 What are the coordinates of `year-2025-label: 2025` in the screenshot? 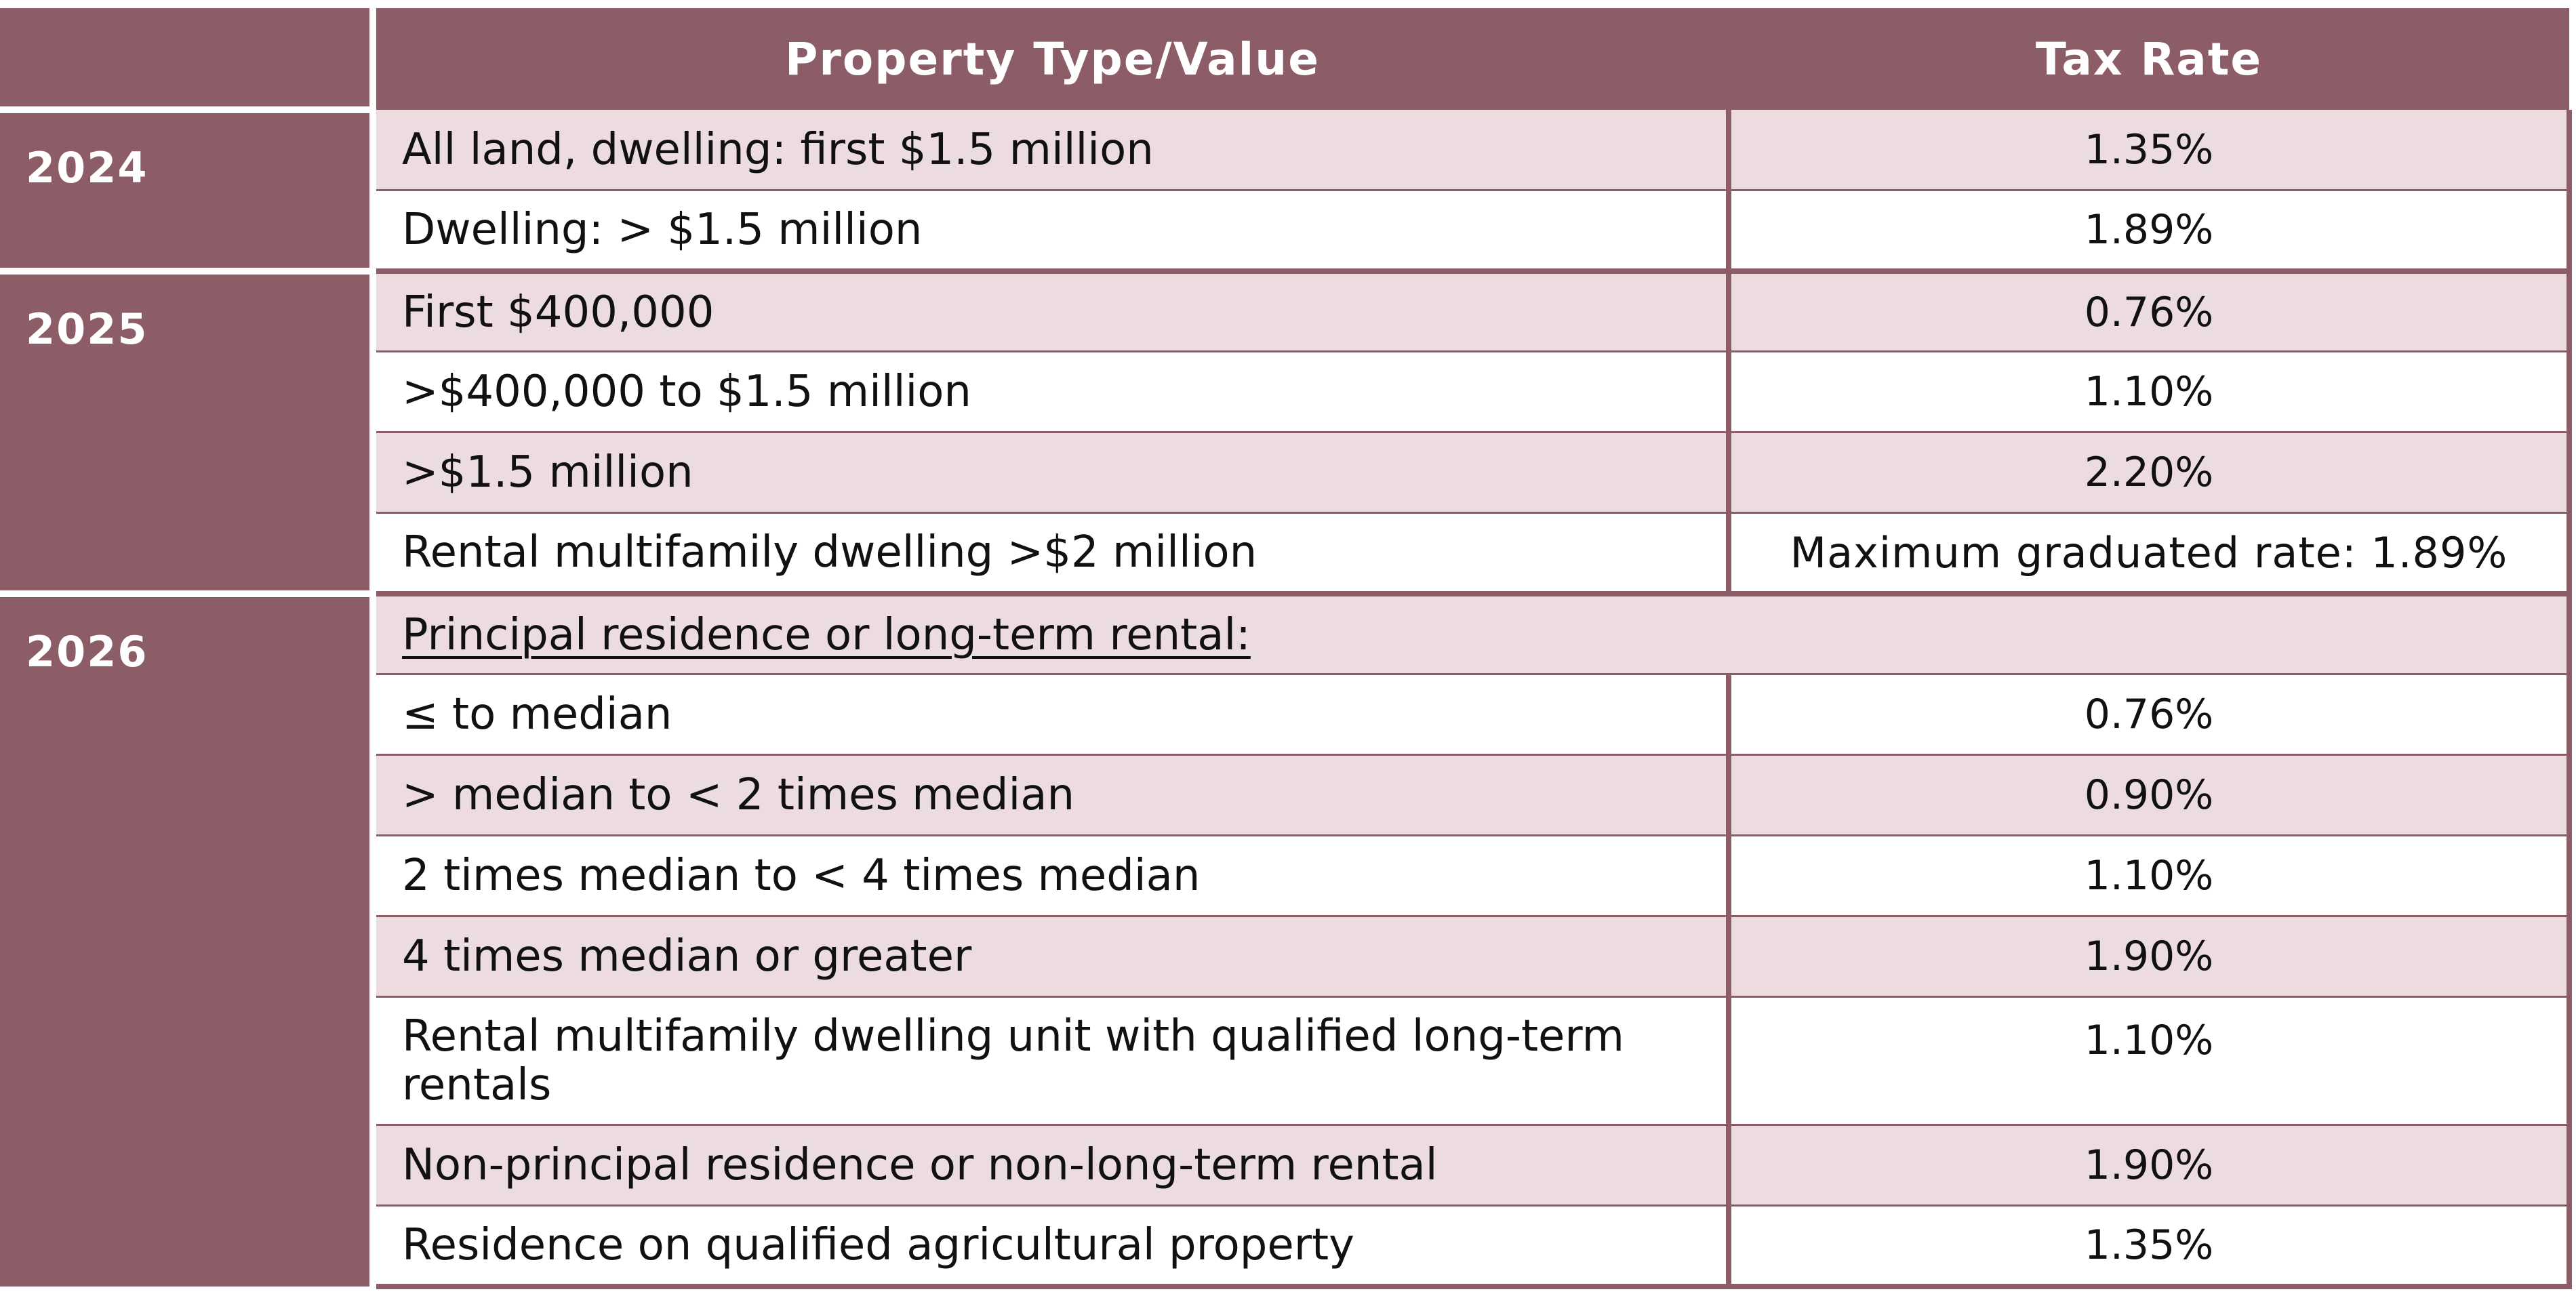 It's located at (188, 430).